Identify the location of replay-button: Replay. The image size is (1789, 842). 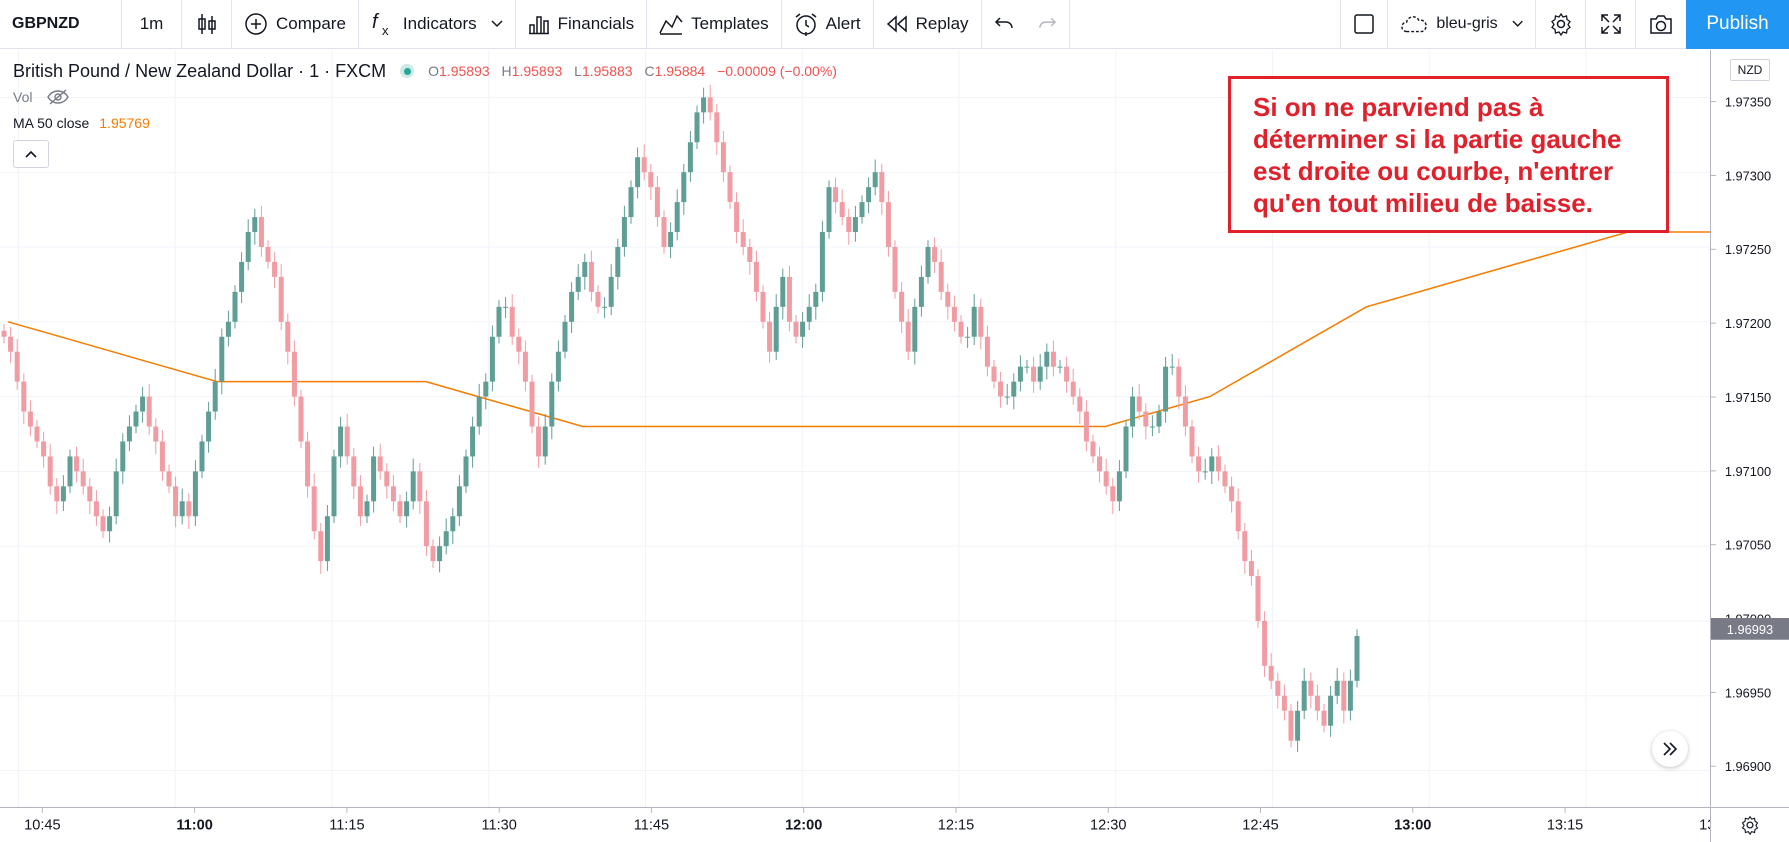
(928, 24).